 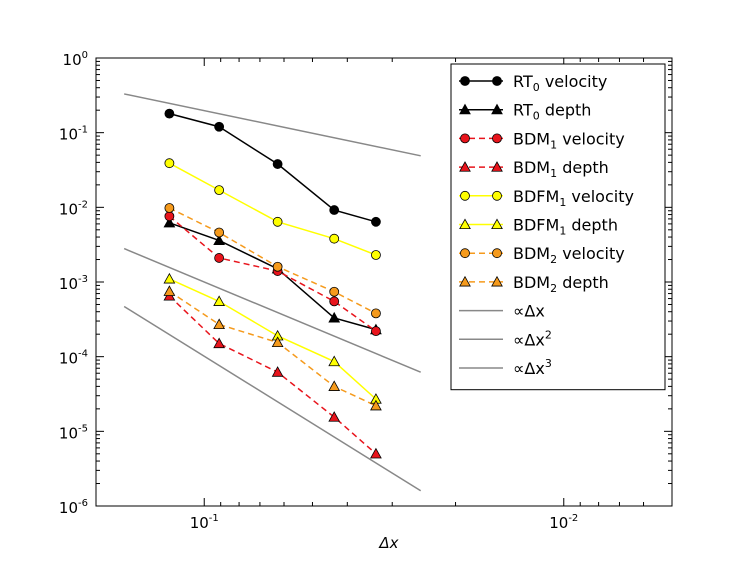 I want to click on legend-marker-6a, so click(x=465, y=224).